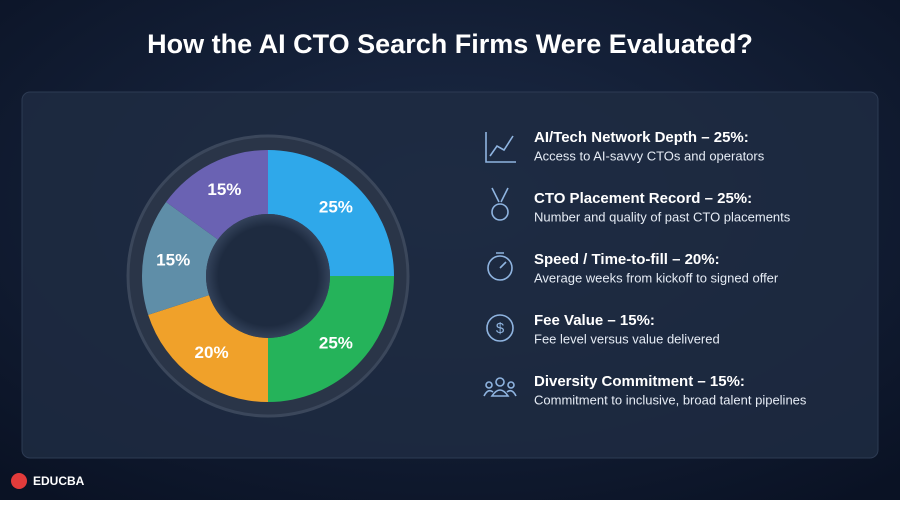  Describe the element at coordinates (641, 137) in the screenshot. I see `criterion-title: AI/Tech Network Depth – 25%:` at that location.